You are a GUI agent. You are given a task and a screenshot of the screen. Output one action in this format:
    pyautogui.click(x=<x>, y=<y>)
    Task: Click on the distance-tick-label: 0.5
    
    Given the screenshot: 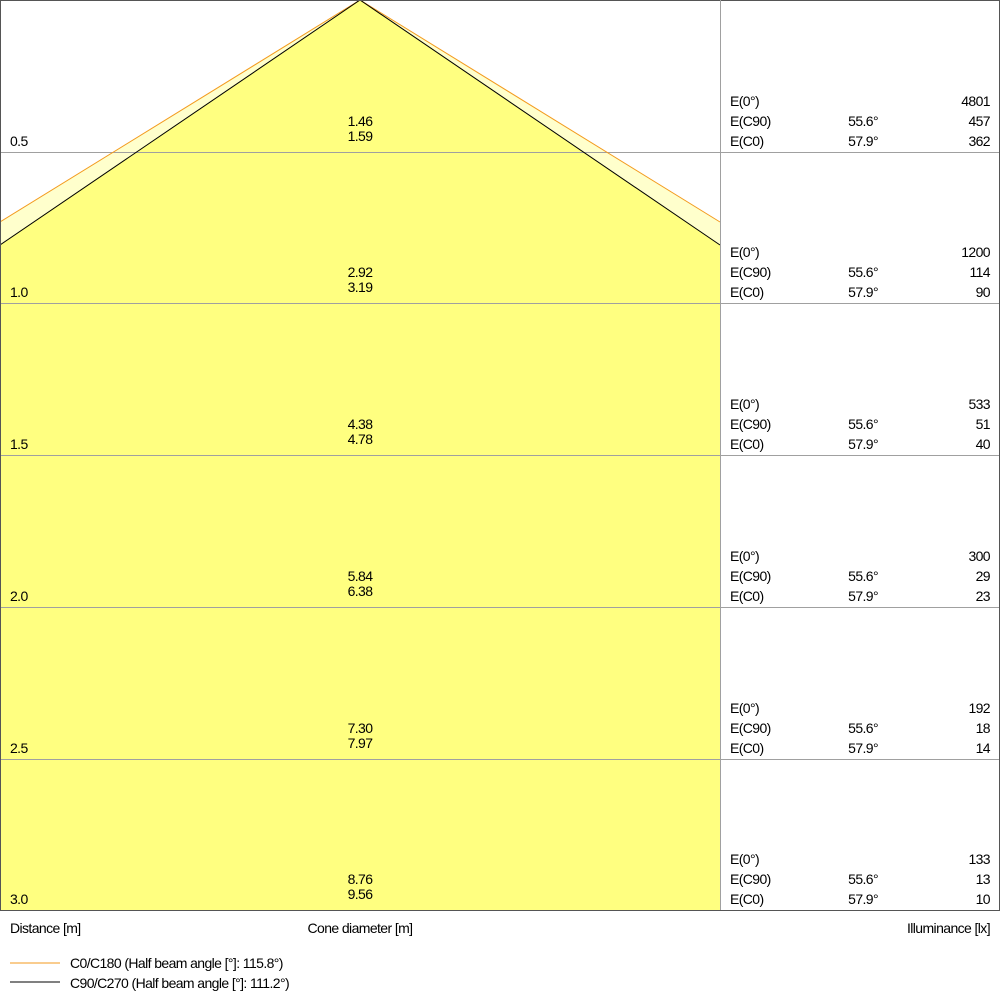 What is the action you would take?
    pyautogui.click(x=19, y=141)
    